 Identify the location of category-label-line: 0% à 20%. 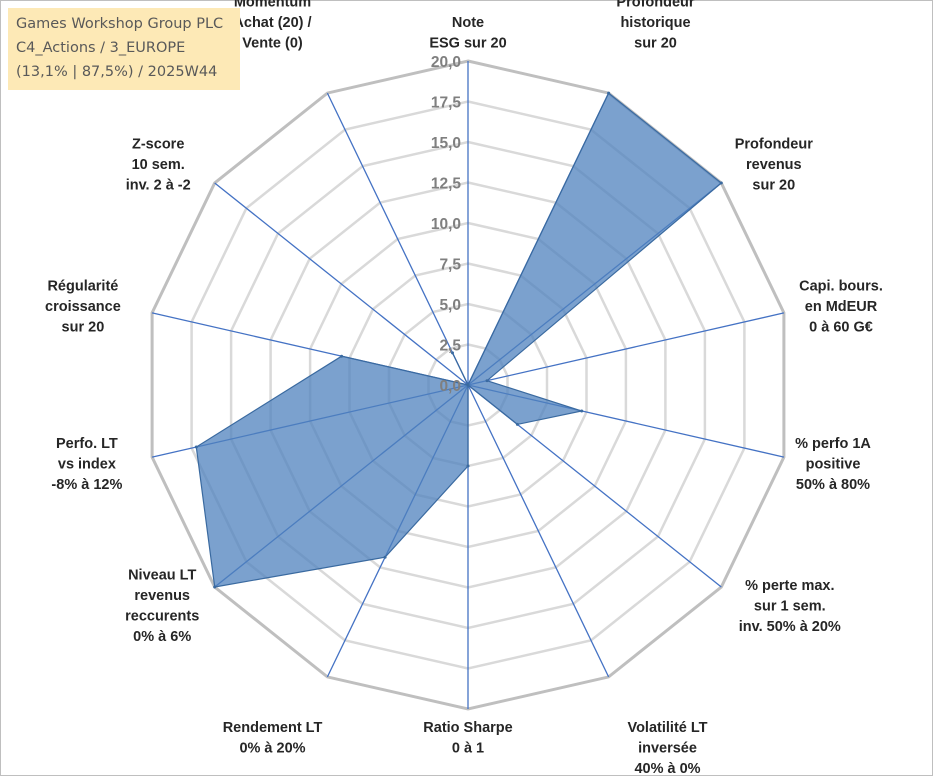
(272, 749).